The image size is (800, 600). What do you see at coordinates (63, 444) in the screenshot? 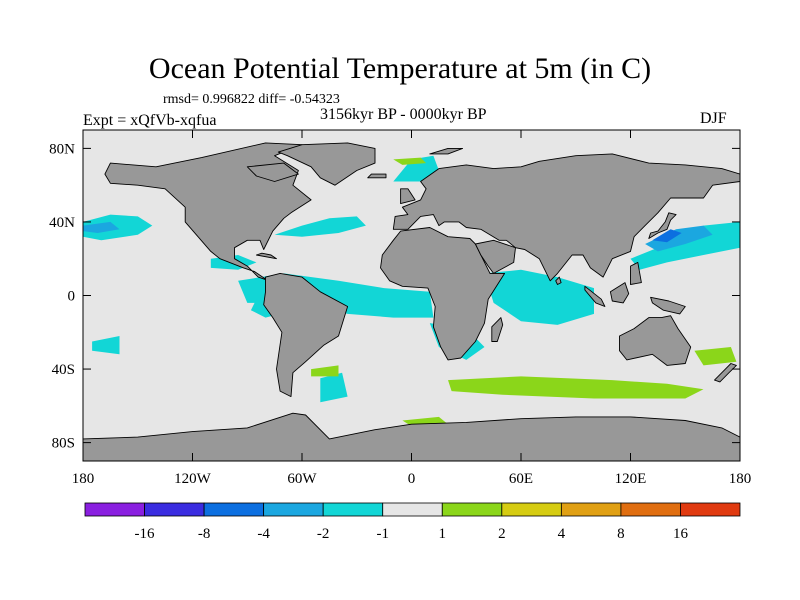
I see `y-tick-label: 80S` at bounding box center [63, 444].